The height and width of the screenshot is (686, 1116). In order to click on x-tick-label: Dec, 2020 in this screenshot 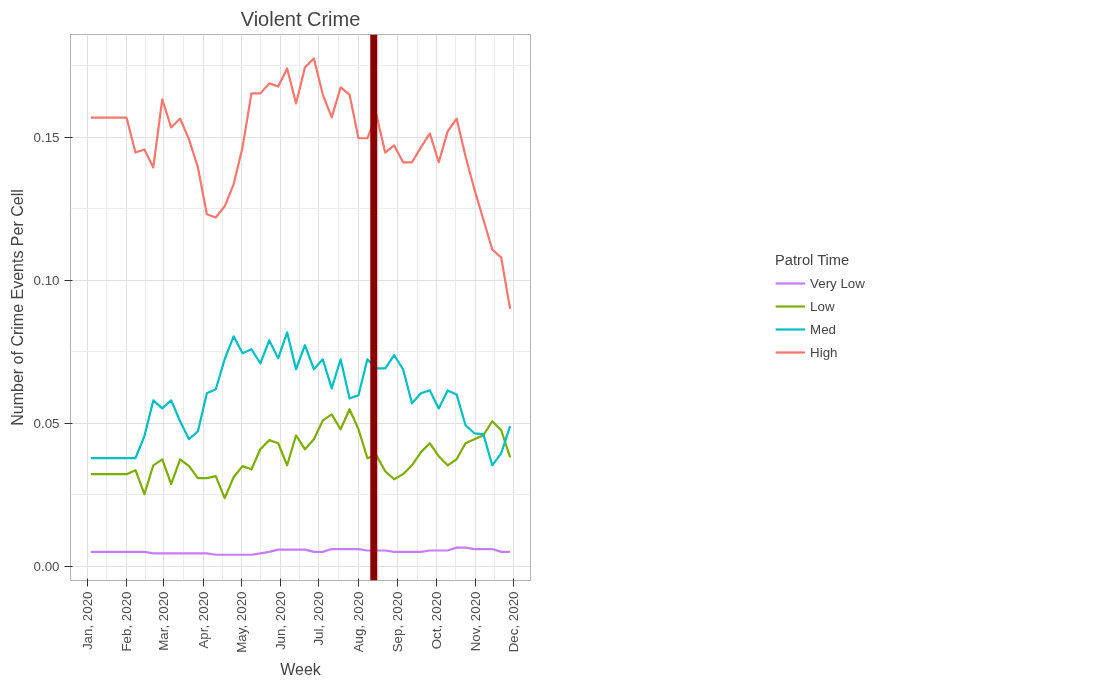, I will do `click(514, 622)`.